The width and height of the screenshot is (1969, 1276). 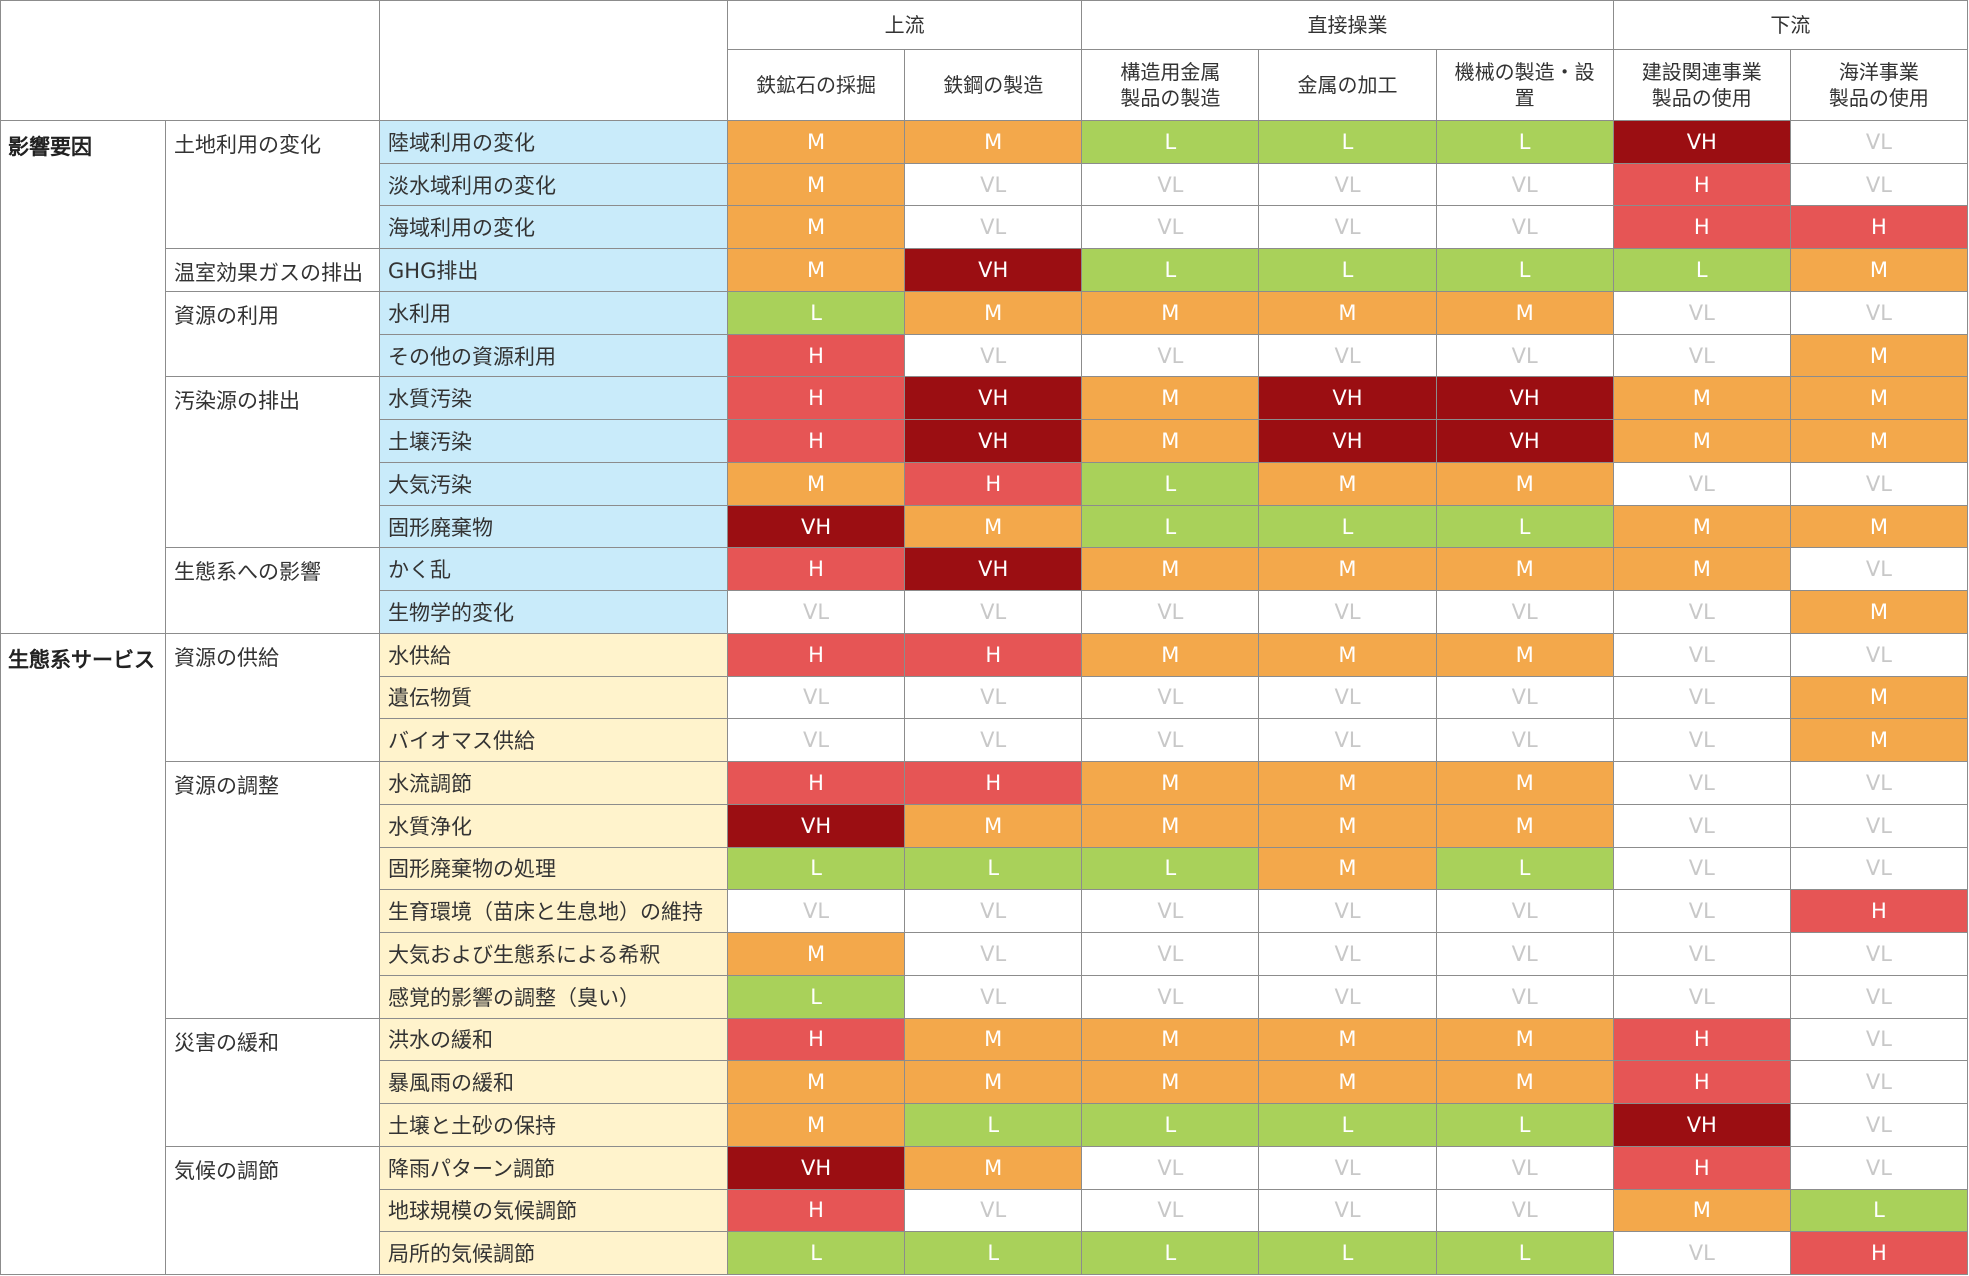 What do you see at coordinates (273, 890) in the screenshot?
I see `group-label: 資源の調整` at bounding box center [273, 890].